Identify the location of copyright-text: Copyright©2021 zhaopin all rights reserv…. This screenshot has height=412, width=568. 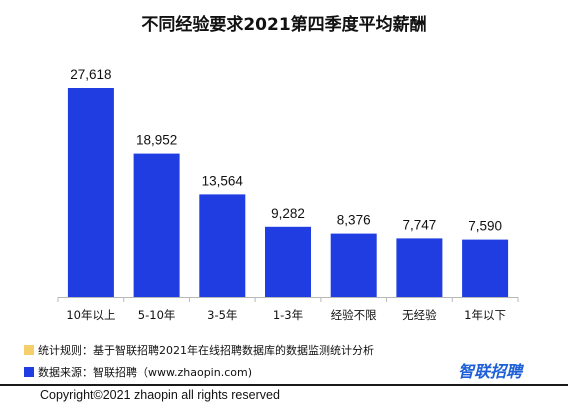
(160, 395).